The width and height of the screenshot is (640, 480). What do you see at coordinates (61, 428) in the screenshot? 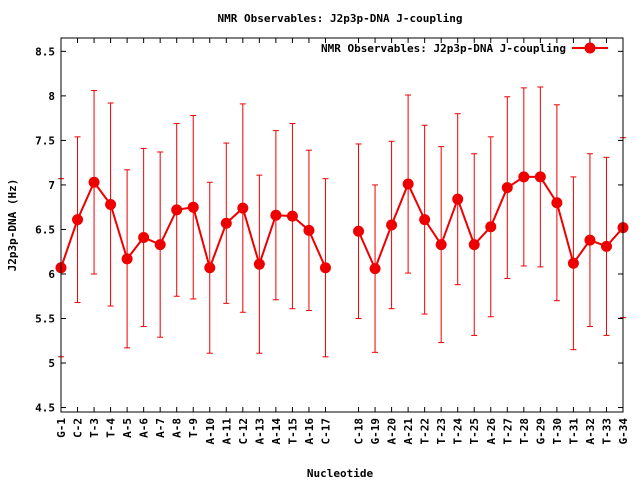
I see `x-tick-label-0: G-1` at bounding box center [61, 428].